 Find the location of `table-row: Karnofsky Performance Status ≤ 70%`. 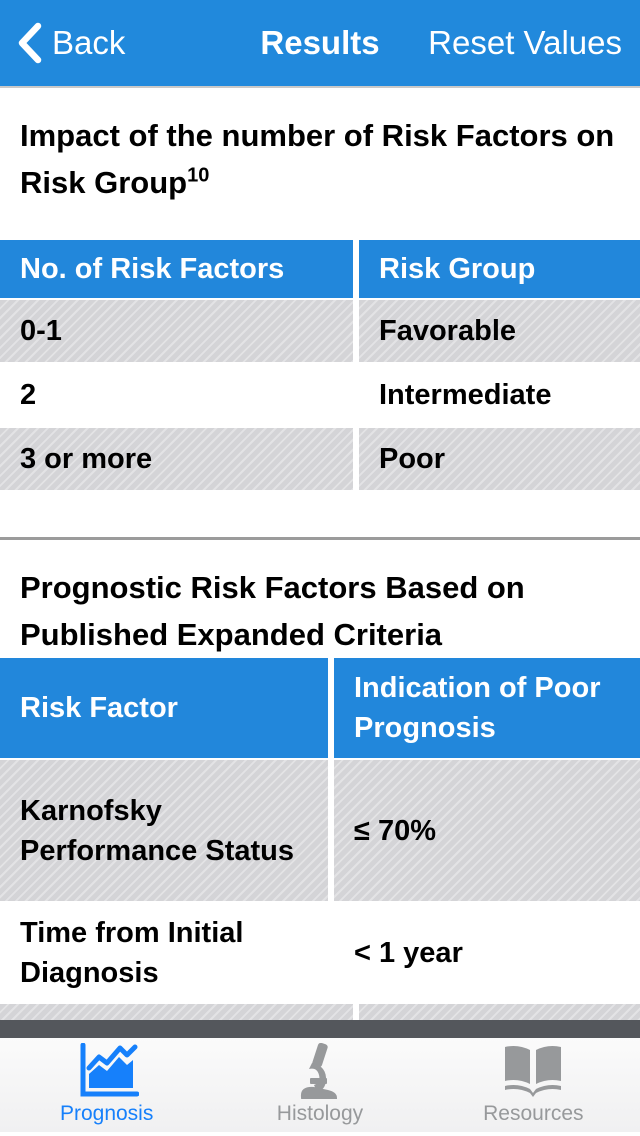

table-row: Karnofsky Performance Status ≤ 70% is located at coordinates (320, 830).